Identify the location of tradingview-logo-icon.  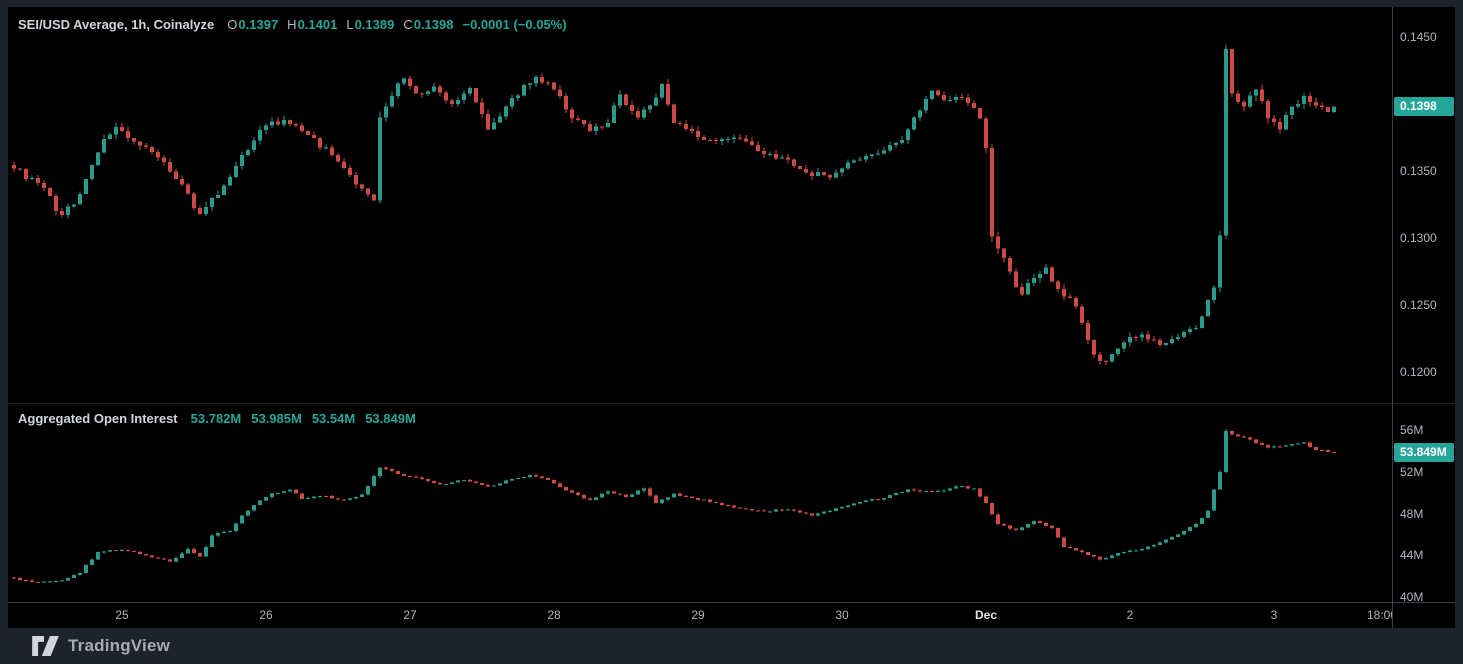
(45, 646).